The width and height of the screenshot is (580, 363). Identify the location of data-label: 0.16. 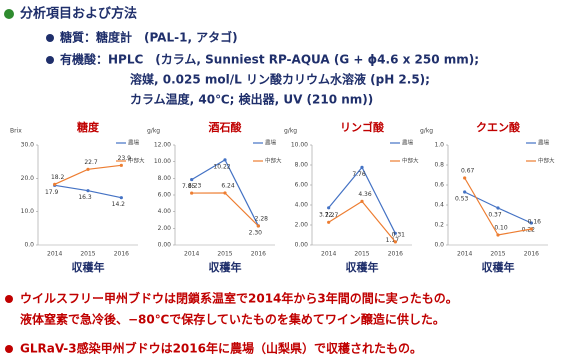
(535, 222).